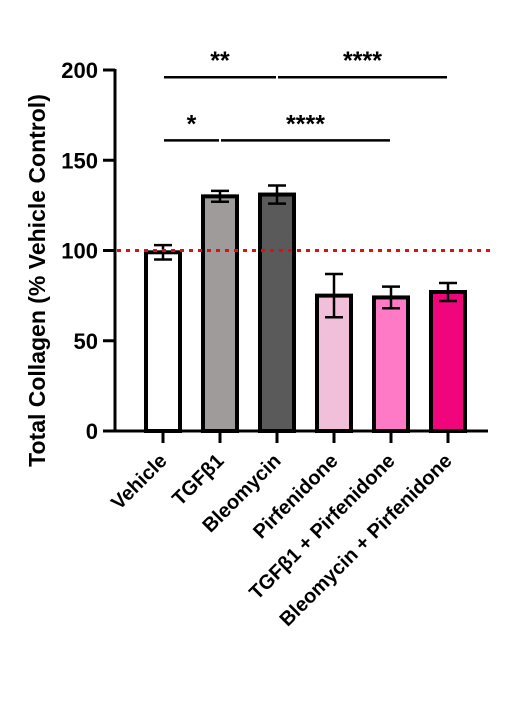 The height and width of the screenshot is (722, 506). I want to click on y-tick-label-4: 200, so click(79, 70).